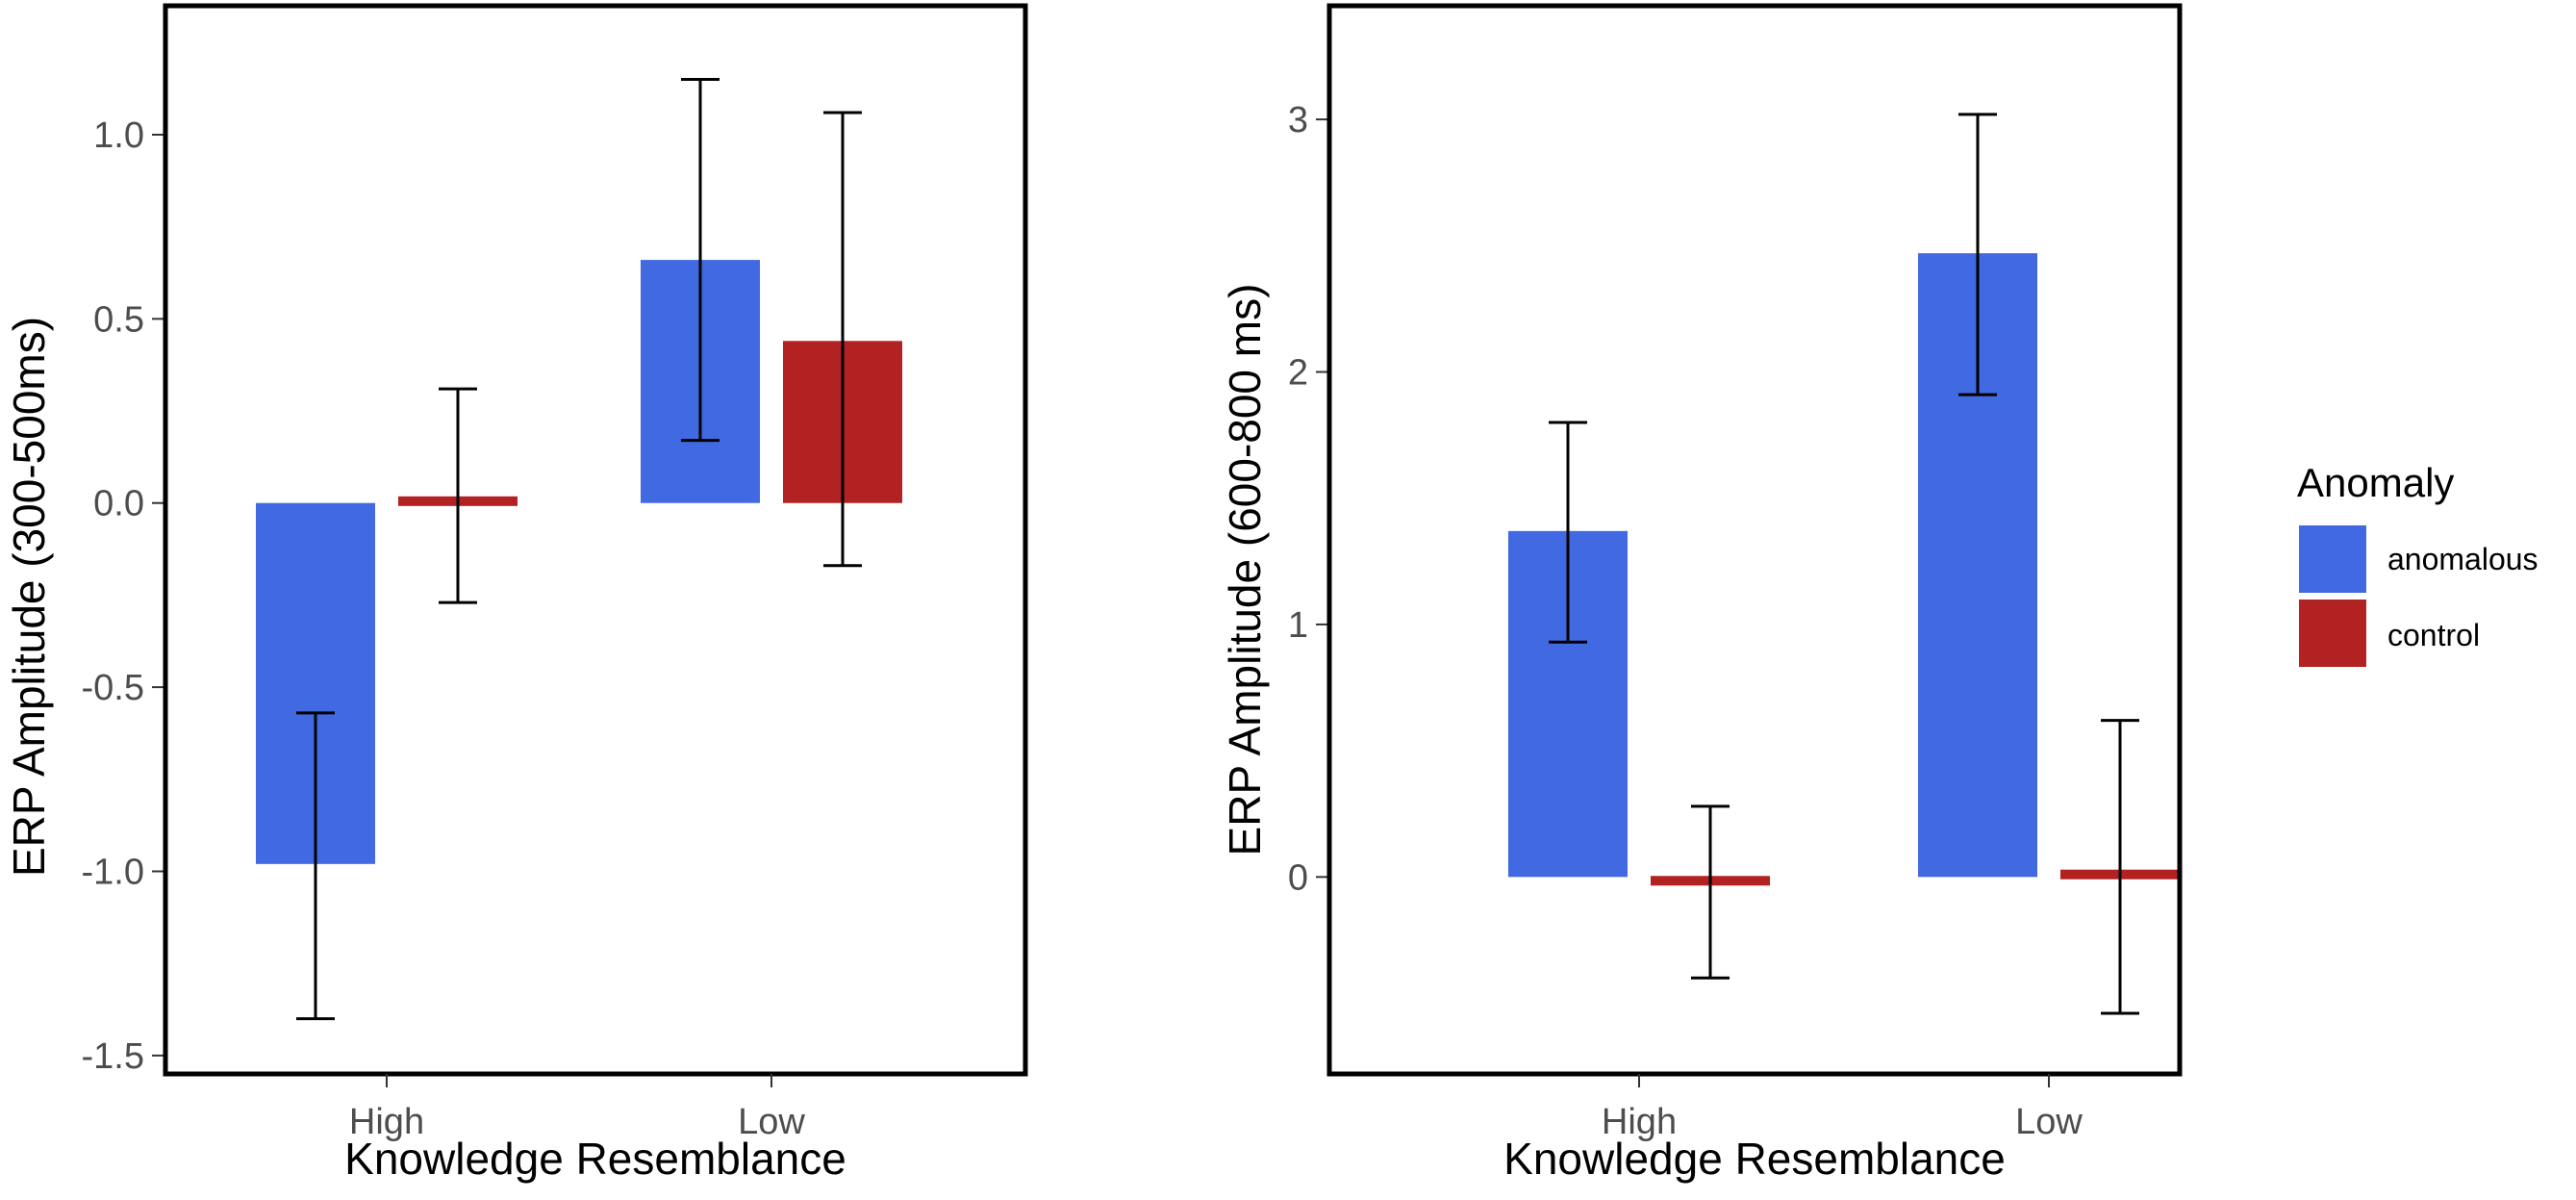  I want to click on y-tick-label: -0.5, so click(113, 688).